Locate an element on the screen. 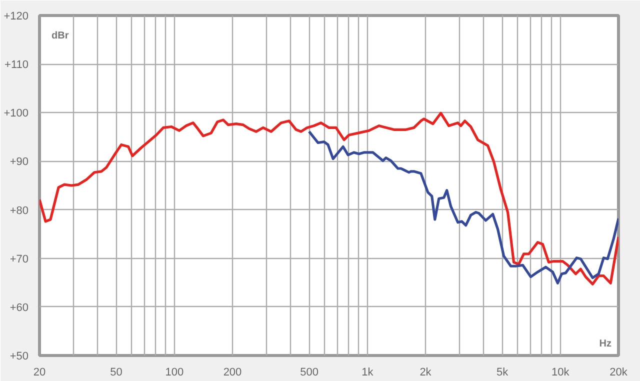 This screenshot has height=381, width=640. x-tick-label: 1k is located at coordinates (368, 372).